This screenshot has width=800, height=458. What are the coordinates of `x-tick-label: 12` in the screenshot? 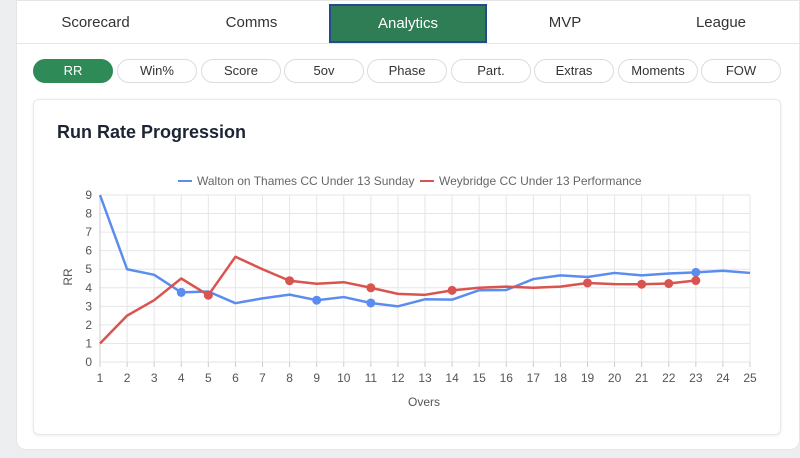 It's located at (398, 378).